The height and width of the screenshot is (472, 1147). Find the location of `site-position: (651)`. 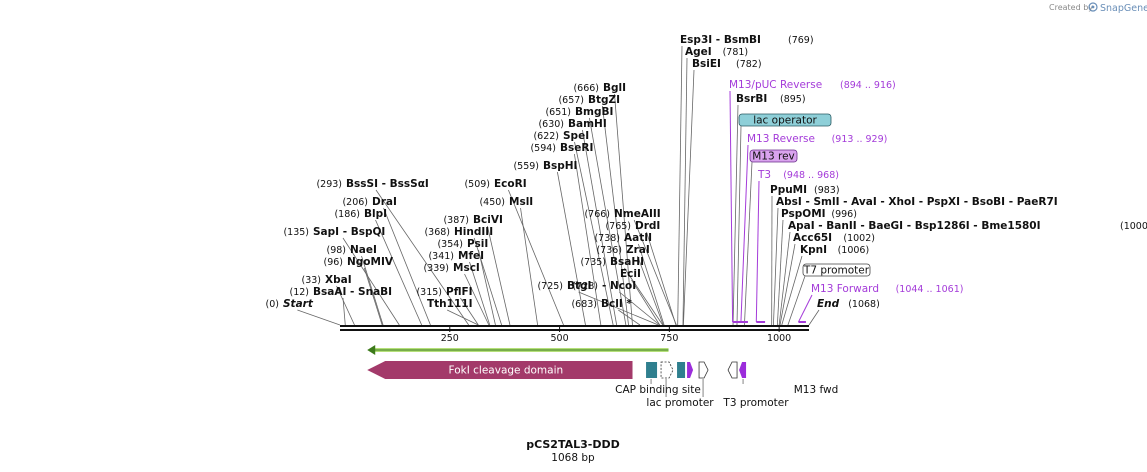

site-position: (651) is located at coordinates (558, 112).